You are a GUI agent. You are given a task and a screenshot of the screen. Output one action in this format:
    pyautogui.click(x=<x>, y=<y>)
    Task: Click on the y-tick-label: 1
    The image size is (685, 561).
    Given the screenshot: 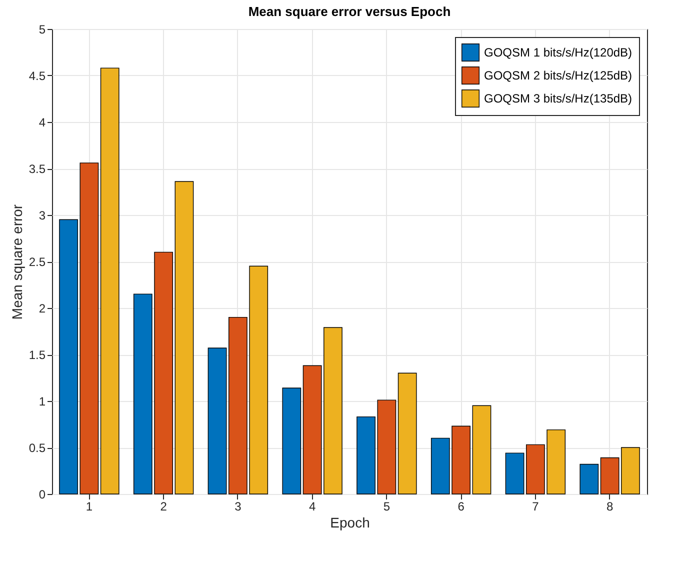 What is the action you would take?
    pyautogui.click(x=42, y=401)
    